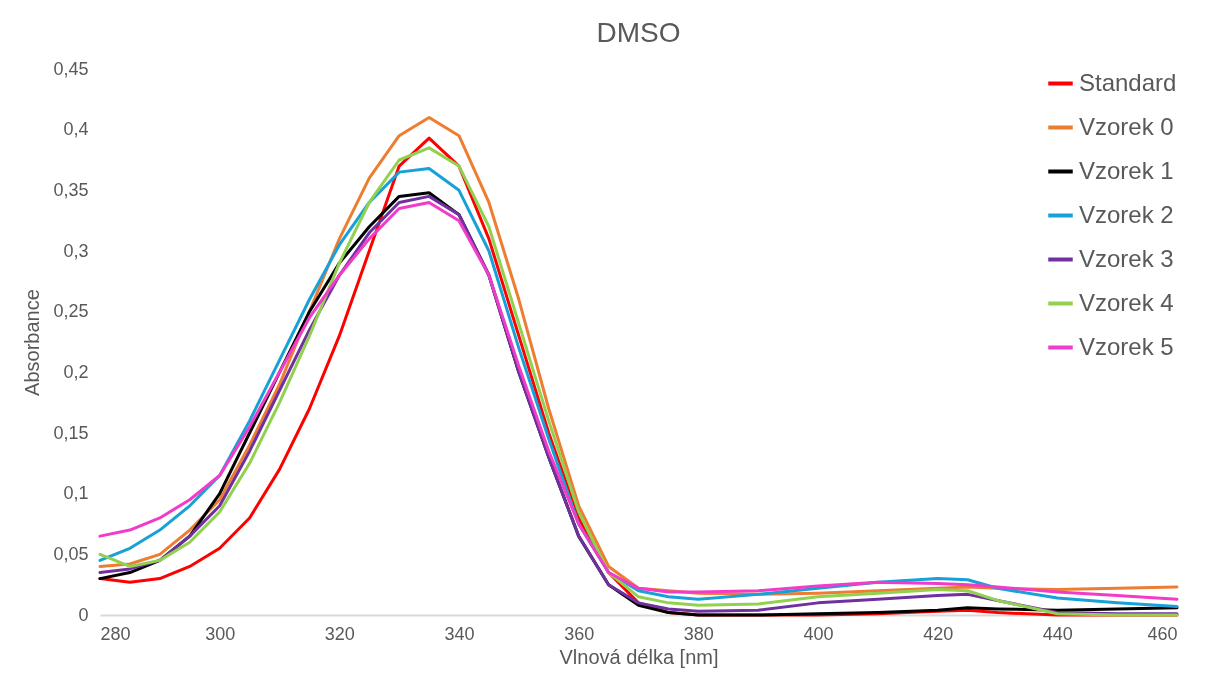 The height and width of the screenshot is (675, 1209). What do you see at coordinates (32, 342) in the screenshot?
I see `y-axis-title: Absorbance` at bounding box center [32, 342].